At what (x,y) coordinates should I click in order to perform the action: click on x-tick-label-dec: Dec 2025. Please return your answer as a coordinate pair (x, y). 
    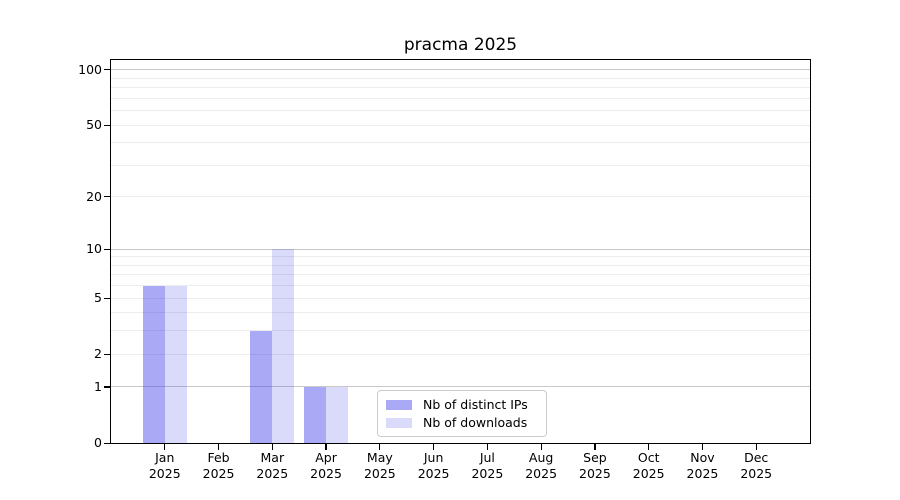
    Looking at the image, I should click on (756, 465).